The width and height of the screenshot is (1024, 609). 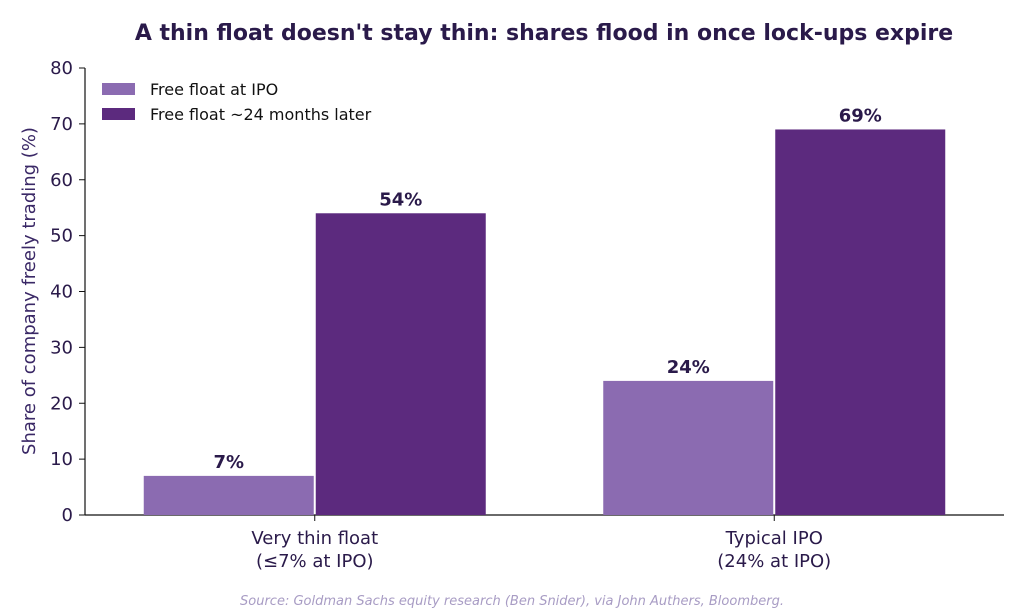 I want to click on y-axis-label: Share of company freely trading (%), so click(x=29, y=291).